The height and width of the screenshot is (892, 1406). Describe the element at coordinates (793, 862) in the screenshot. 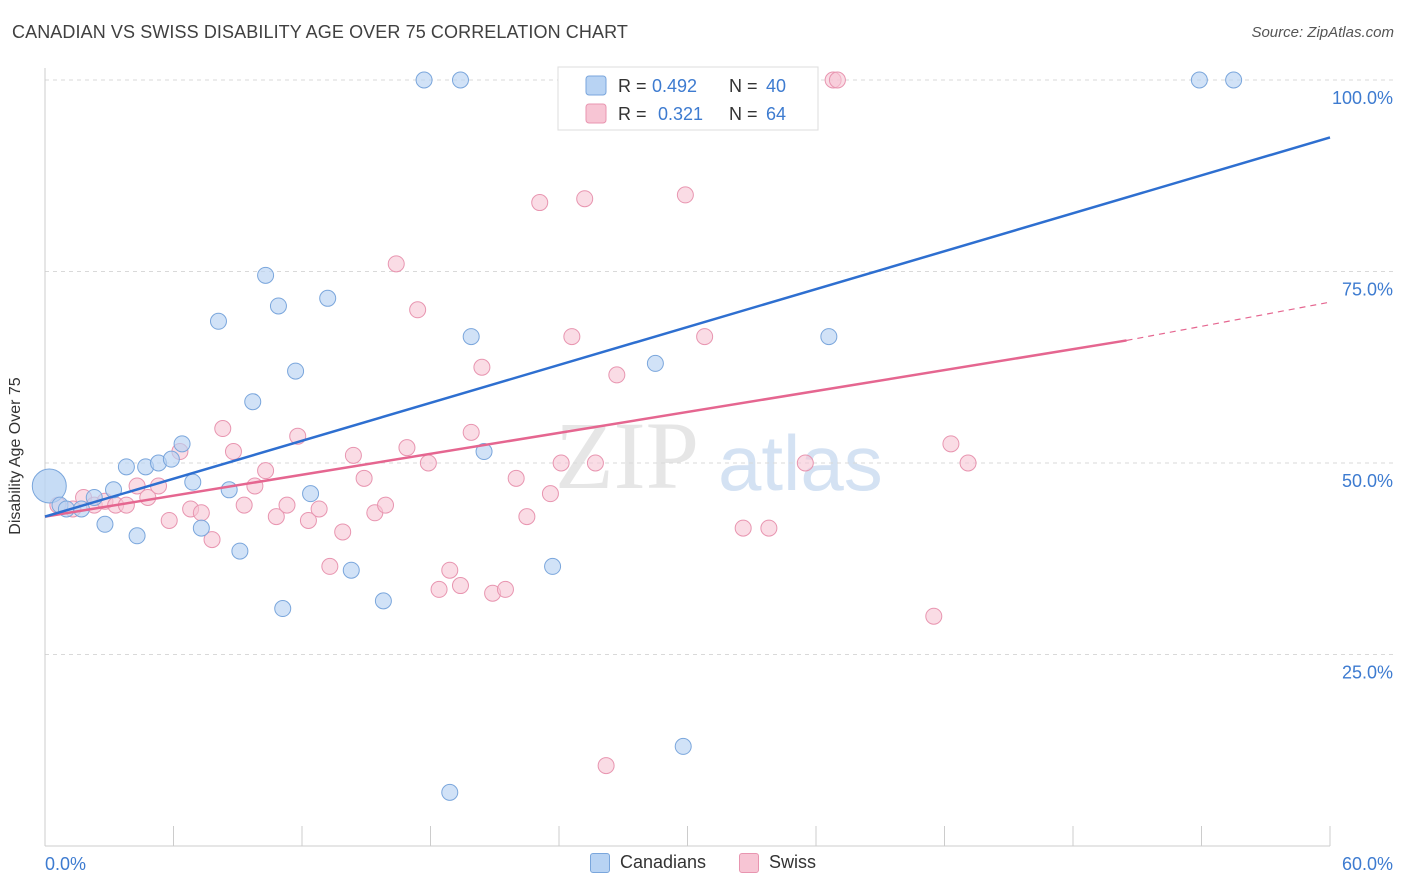

I see `legend-label-swiss: Swiss` at that location.